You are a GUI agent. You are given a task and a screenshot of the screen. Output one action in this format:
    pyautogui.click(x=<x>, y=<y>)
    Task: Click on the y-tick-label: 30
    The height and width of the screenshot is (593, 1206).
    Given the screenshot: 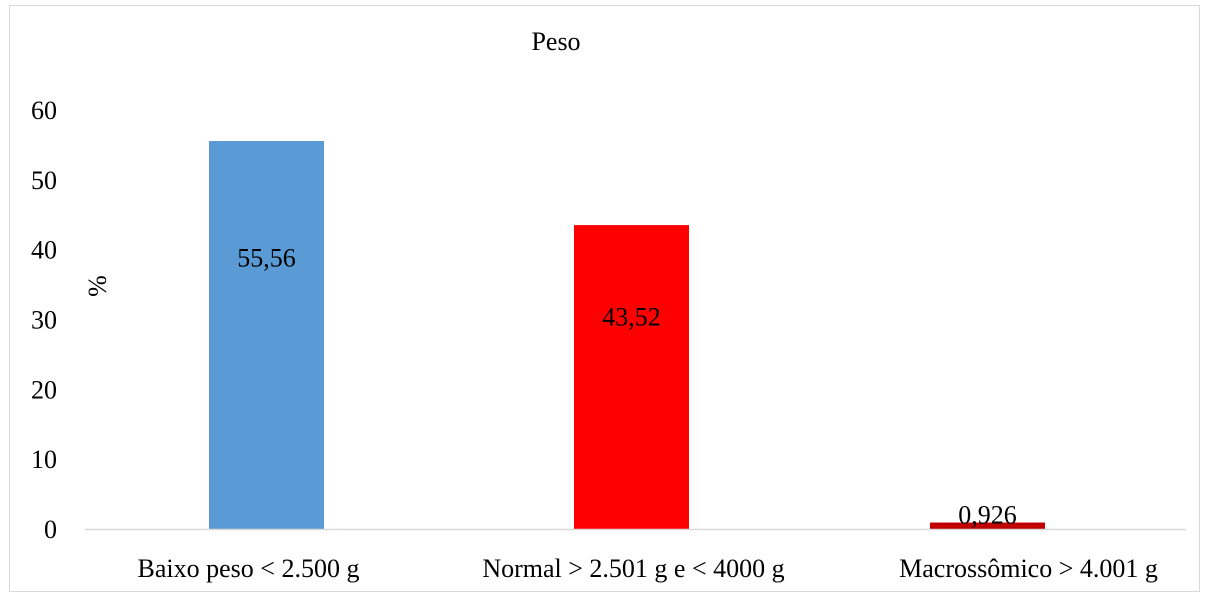 What is the action you would take?
    pyautogui.click(x=44, y=320)
    